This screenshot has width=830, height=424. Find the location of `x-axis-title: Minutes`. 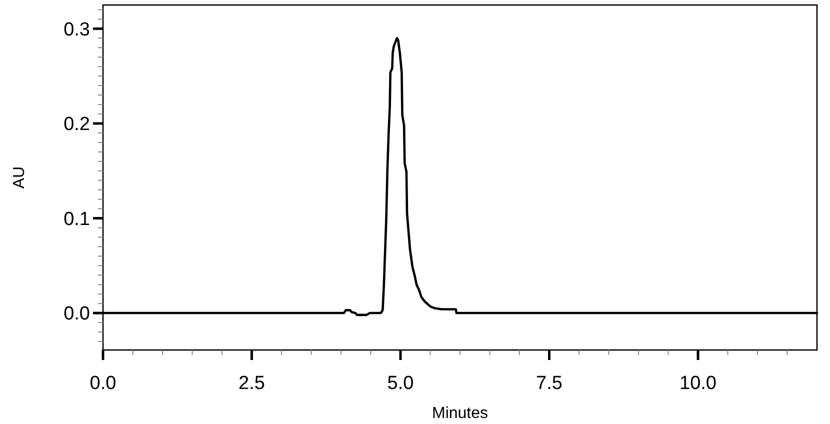

x-axis-title: Minutes is located at coordinates (460, 413).